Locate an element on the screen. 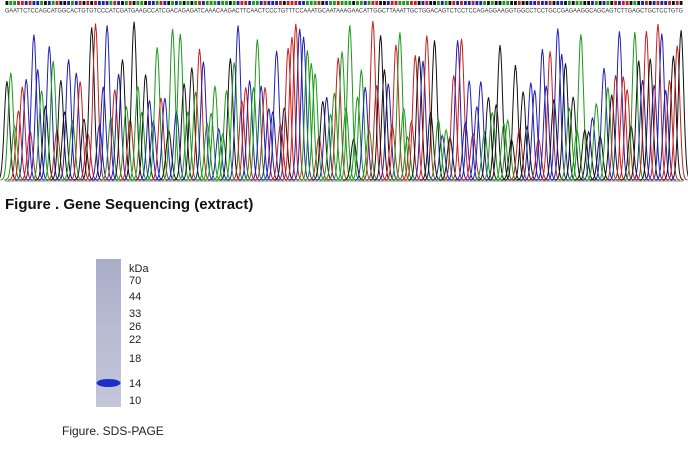 This screenshot has height=449, width=688. marker-label: 33 is located at coordinates (135, 314).